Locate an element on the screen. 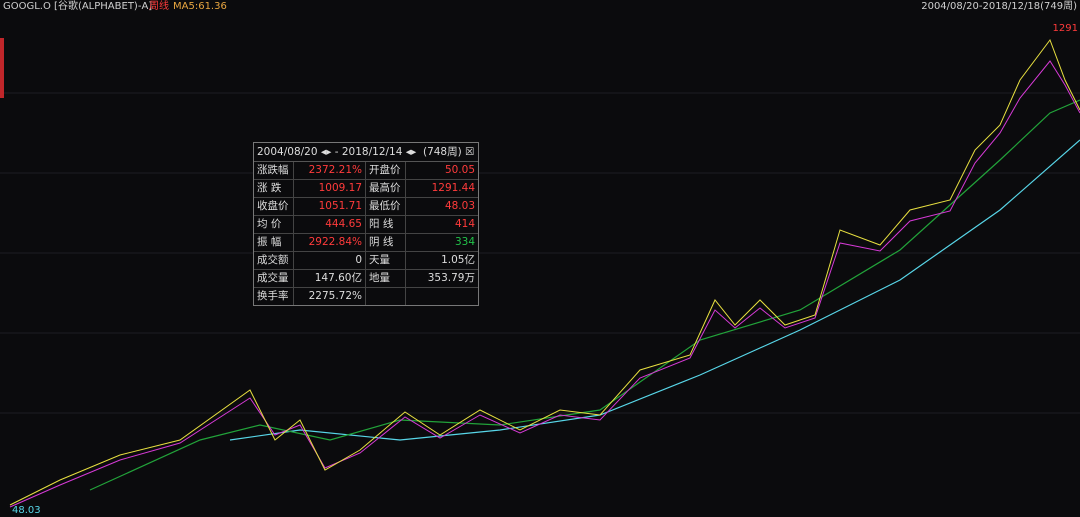  popup-header: 2004/08/20 ◂▸ - 2018/12/14 ◂▸ (748周) ☒ is located at coordinates (366, 152).